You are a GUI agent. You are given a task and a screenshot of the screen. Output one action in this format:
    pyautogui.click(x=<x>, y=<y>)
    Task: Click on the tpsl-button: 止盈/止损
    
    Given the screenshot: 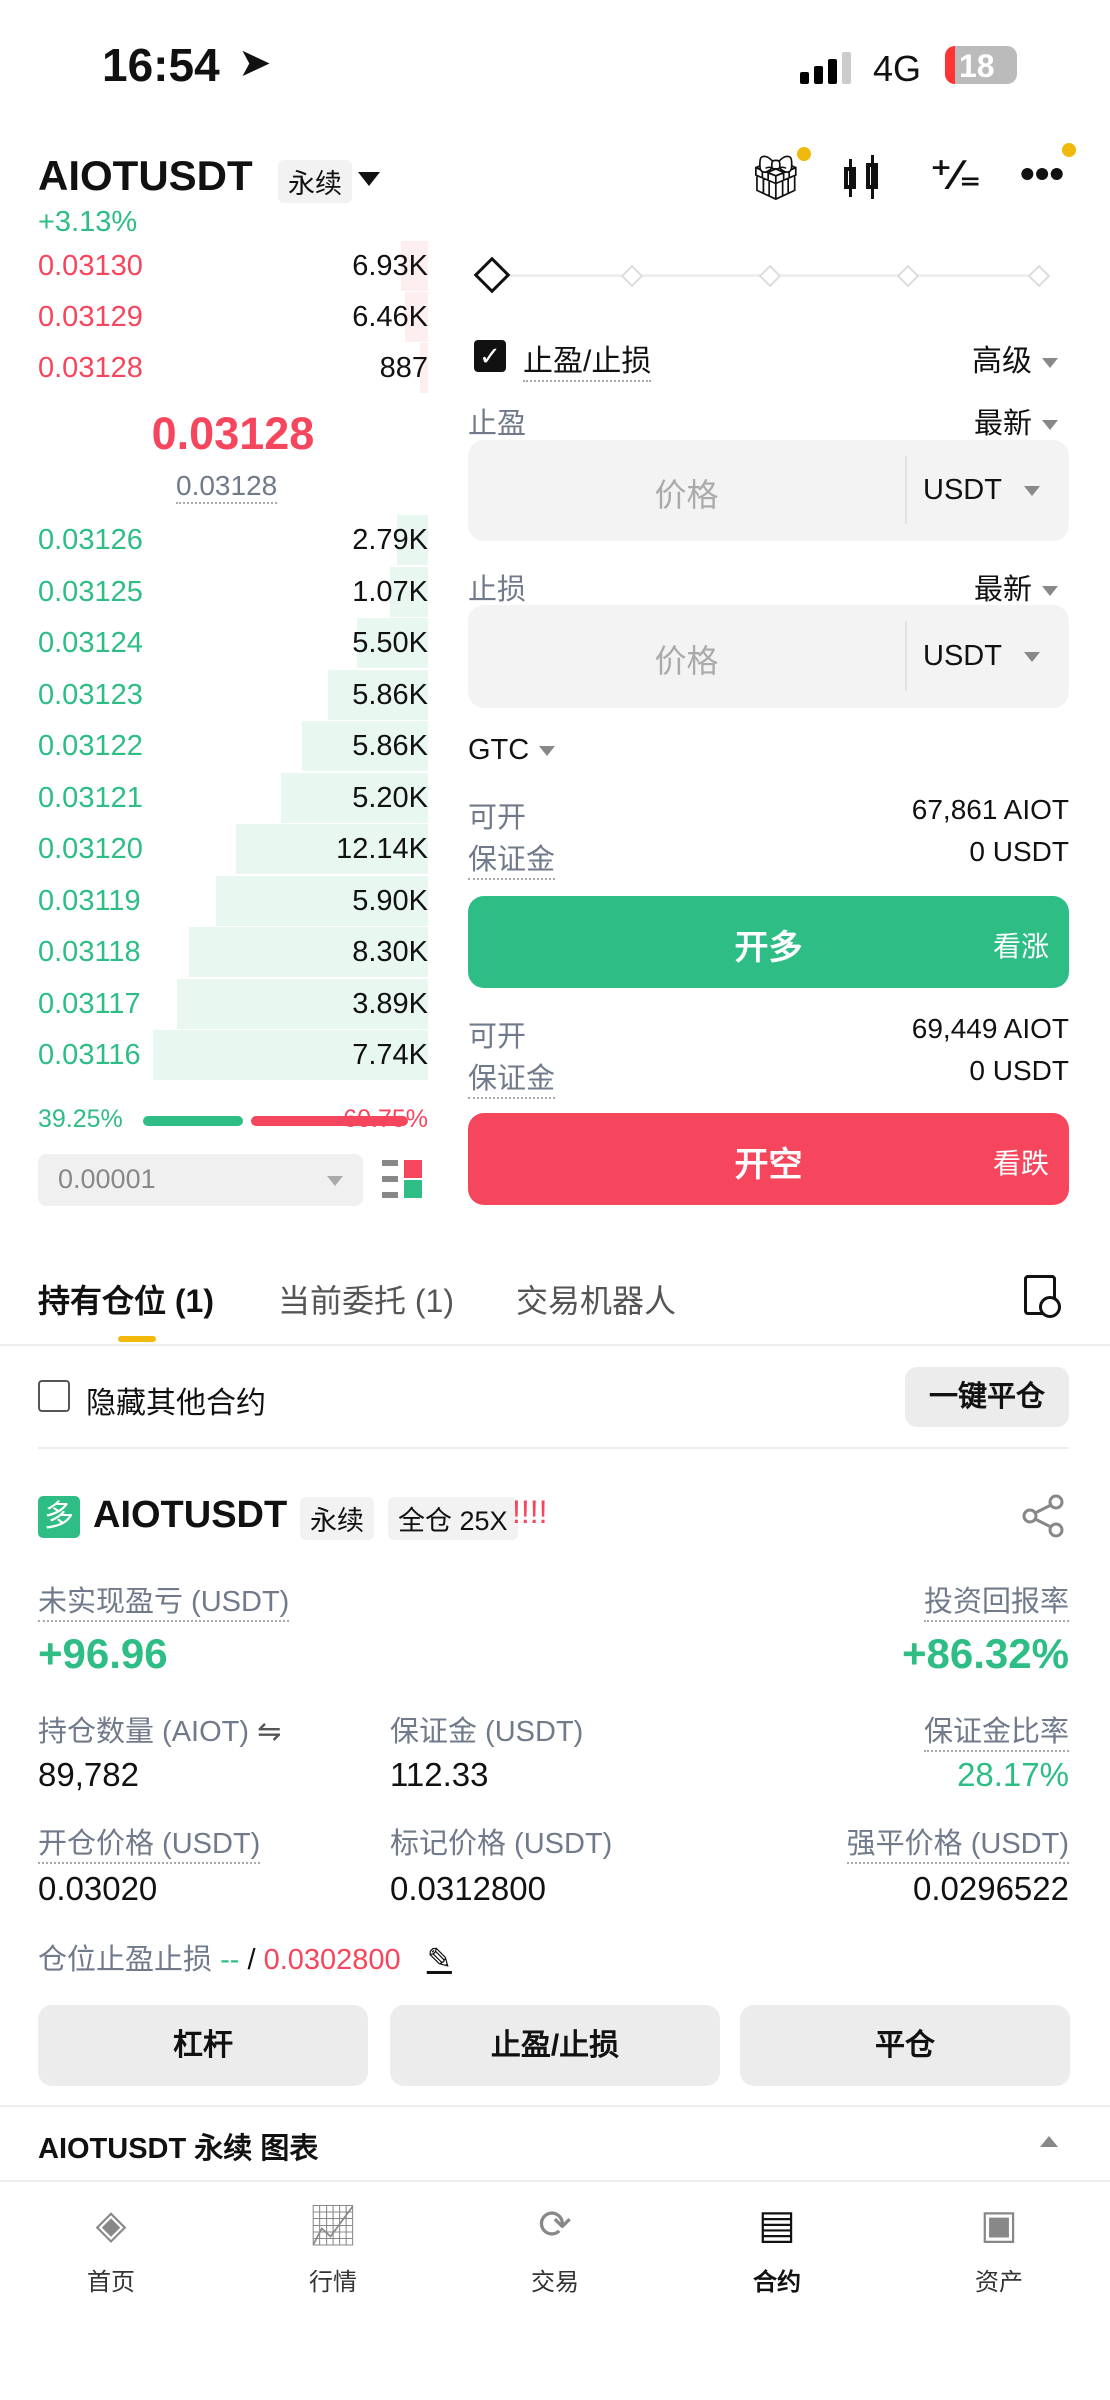 What is the action you would take?
    pyautogui.click(x=555, y=2045)
    